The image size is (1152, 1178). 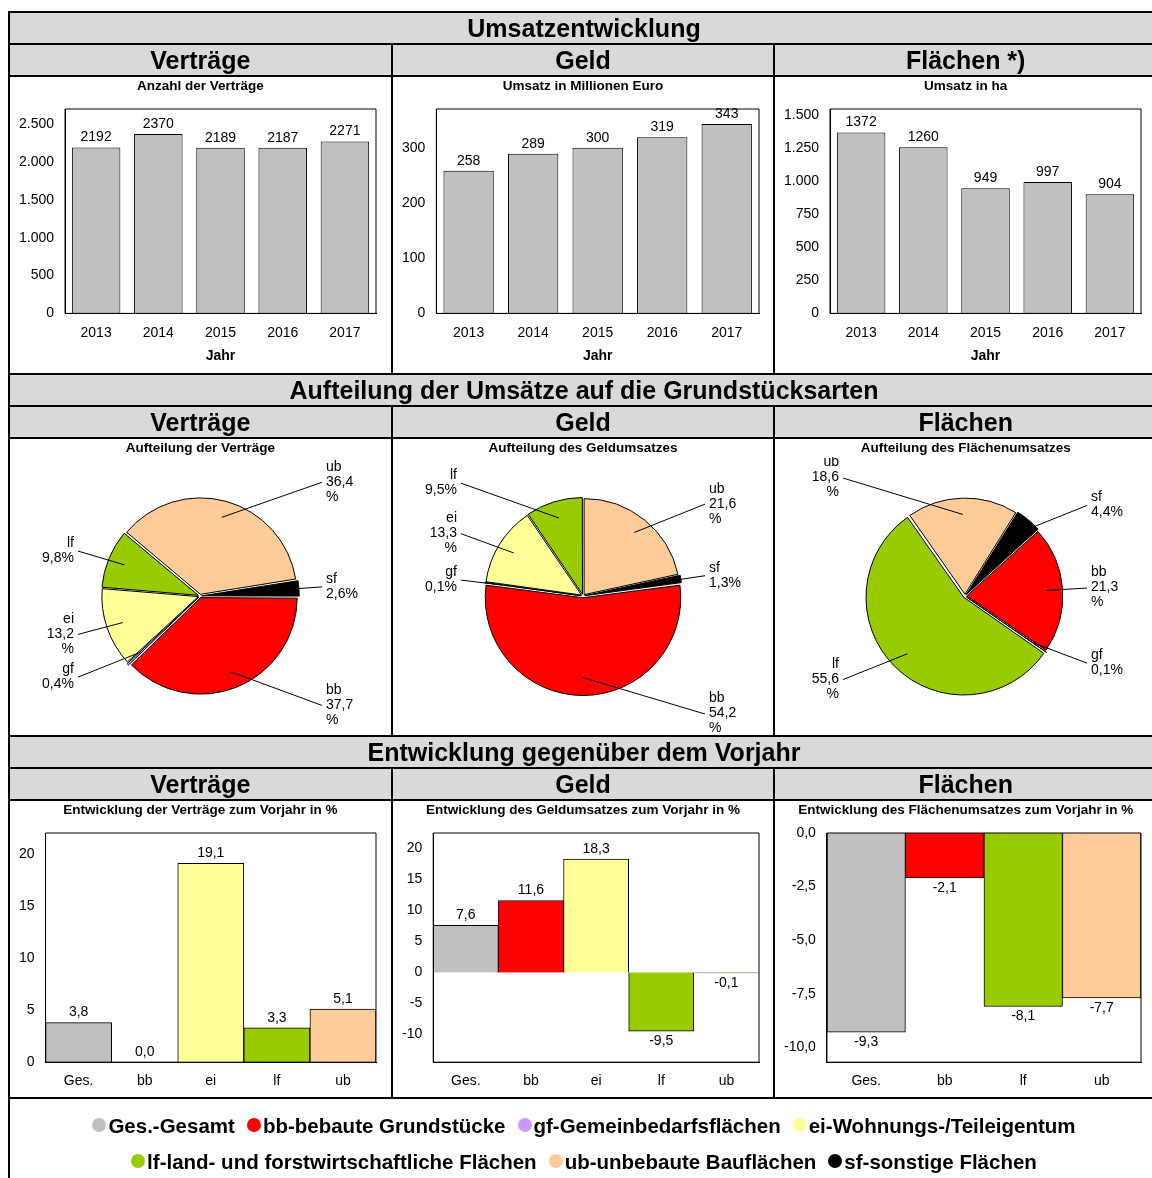 I want to click on data-label: 18,6 %, so click(x=826, y=484).